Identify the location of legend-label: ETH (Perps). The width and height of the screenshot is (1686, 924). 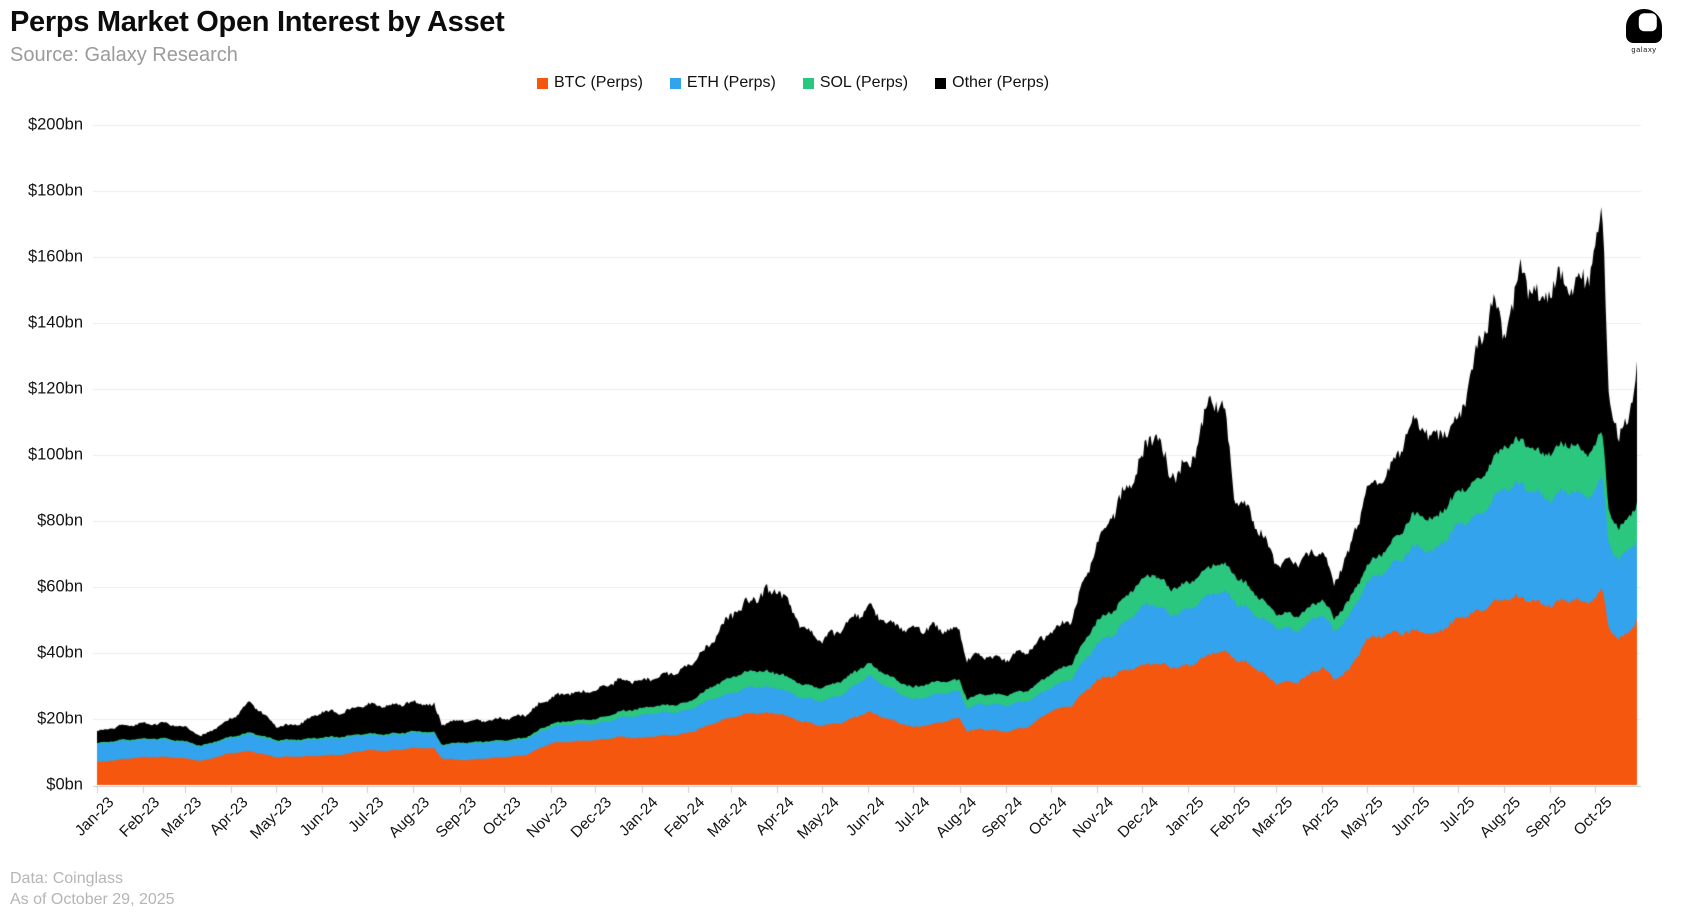
(731, 82).